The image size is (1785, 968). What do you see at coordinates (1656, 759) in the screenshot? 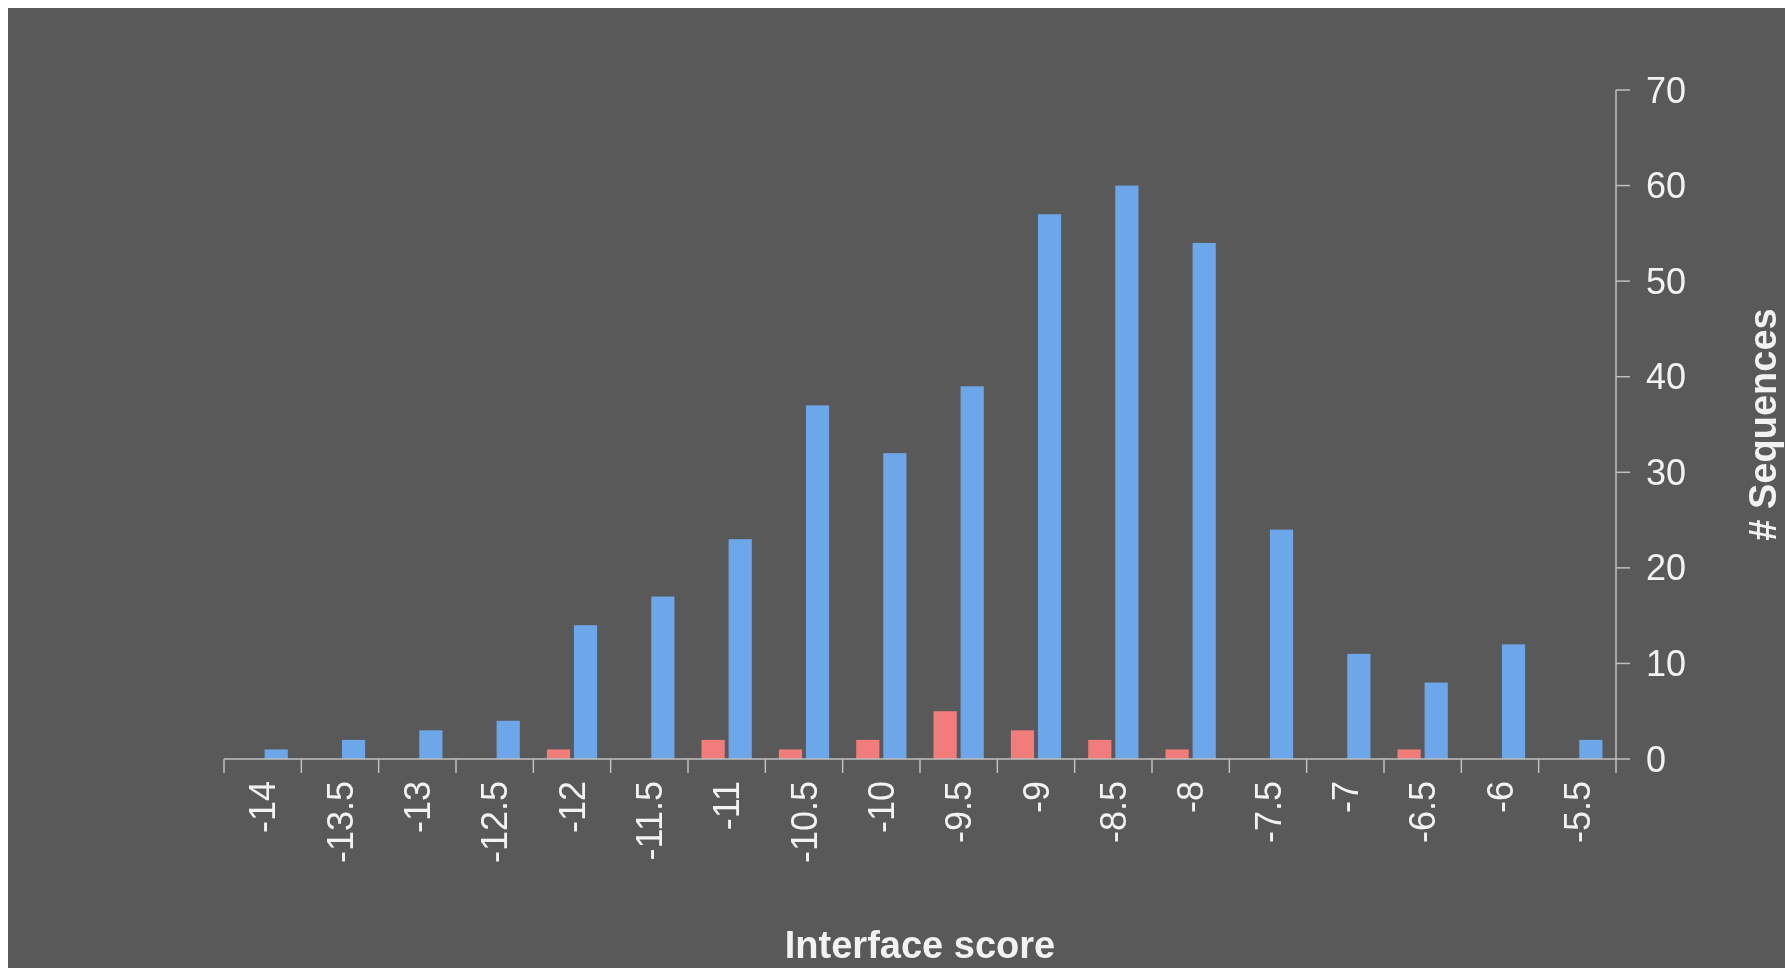
I see `y-tick-label: 0` at bounding box center [1656, 759].